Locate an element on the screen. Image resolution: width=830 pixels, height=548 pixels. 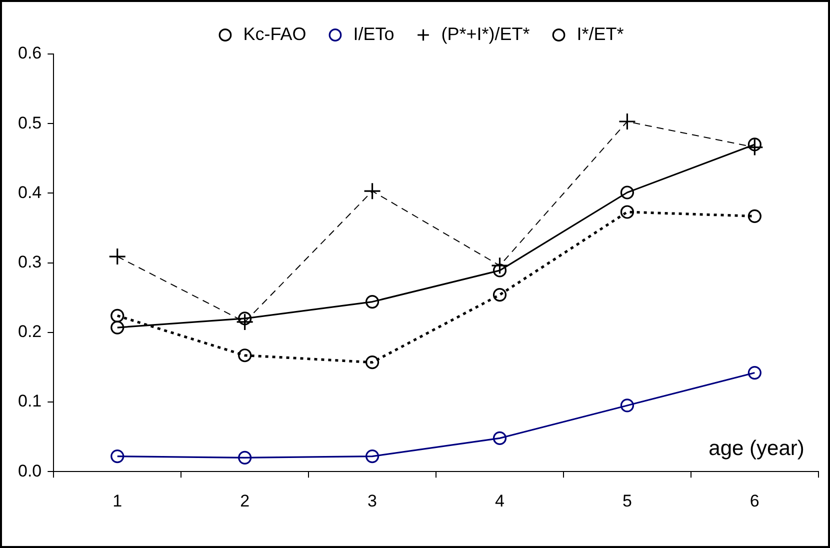
y-tick-label: 0.3 is located at coordinates (30, 262).